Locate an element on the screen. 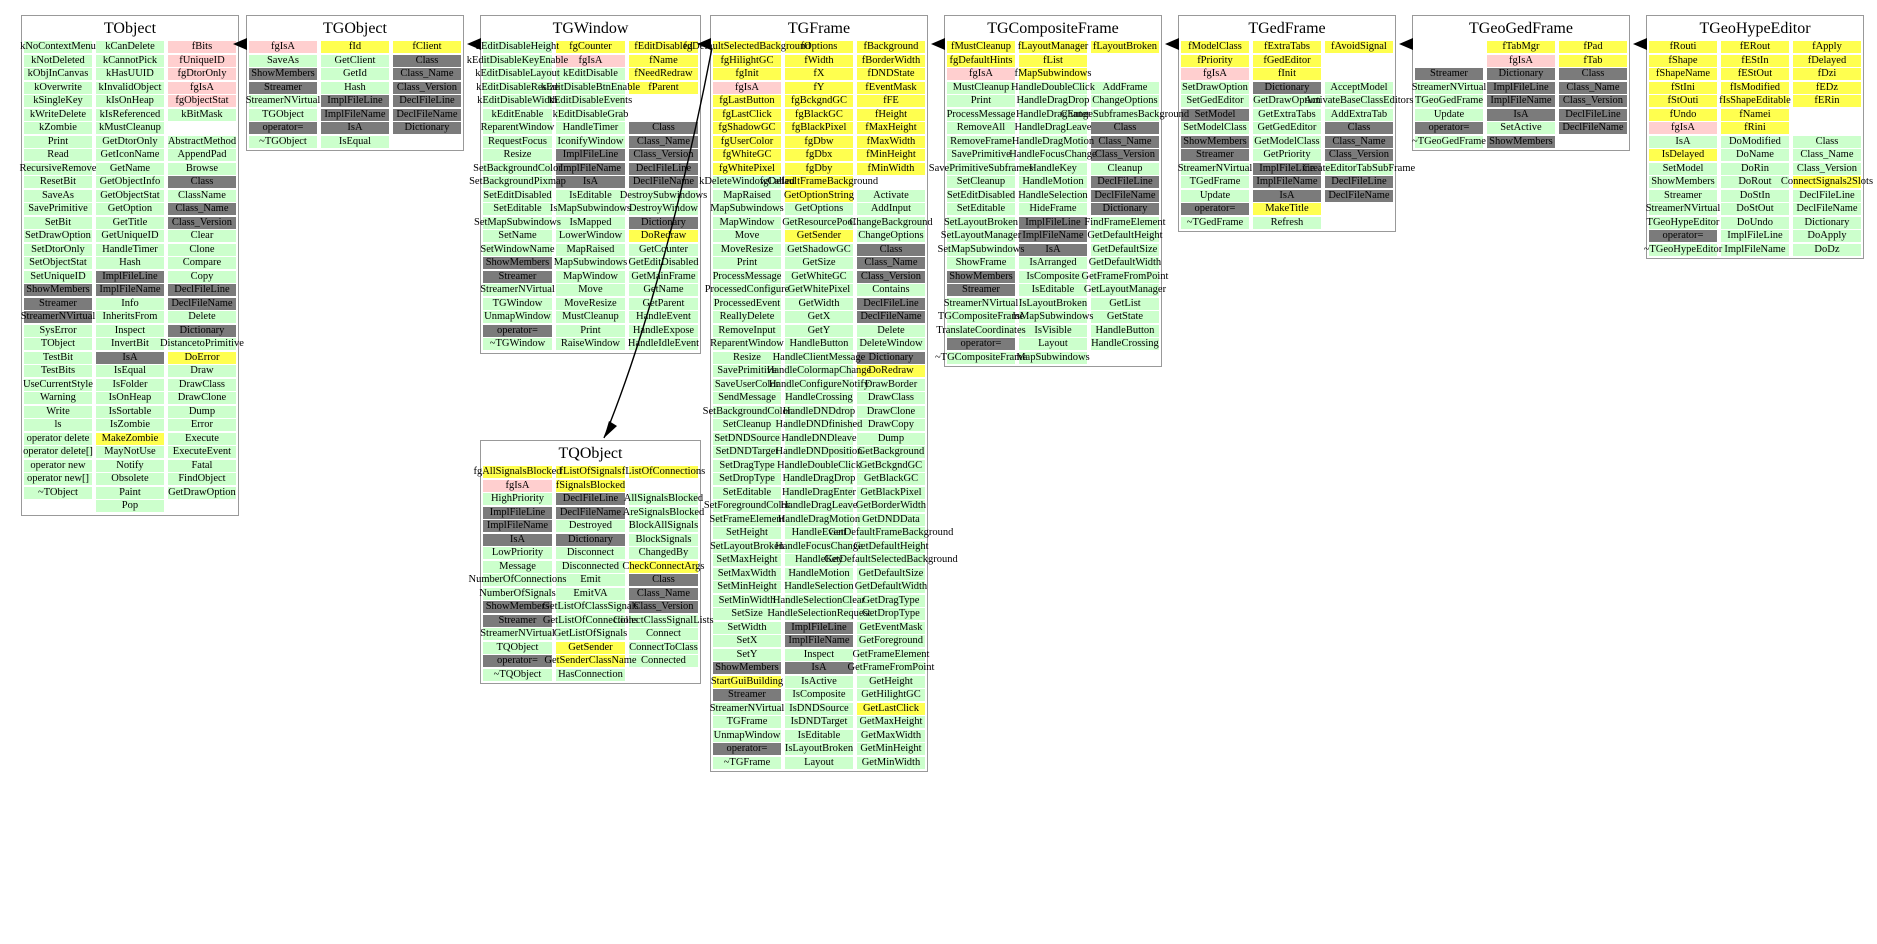  member-chip-method: DeclFileName is located at coordinates (1827, 209).